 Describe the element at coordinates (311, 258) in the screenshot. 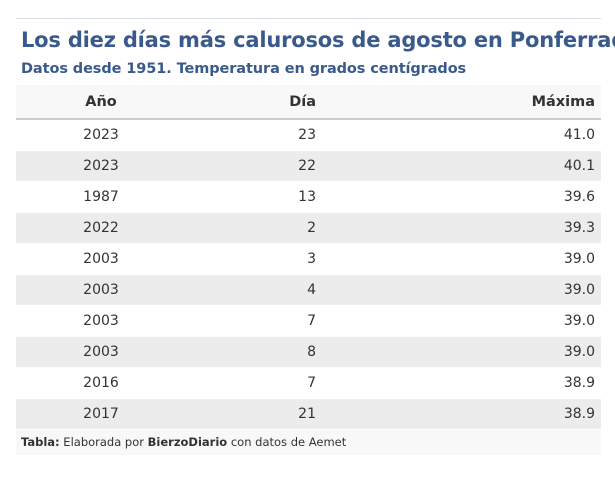

I see `cell-day: 3` at that location.